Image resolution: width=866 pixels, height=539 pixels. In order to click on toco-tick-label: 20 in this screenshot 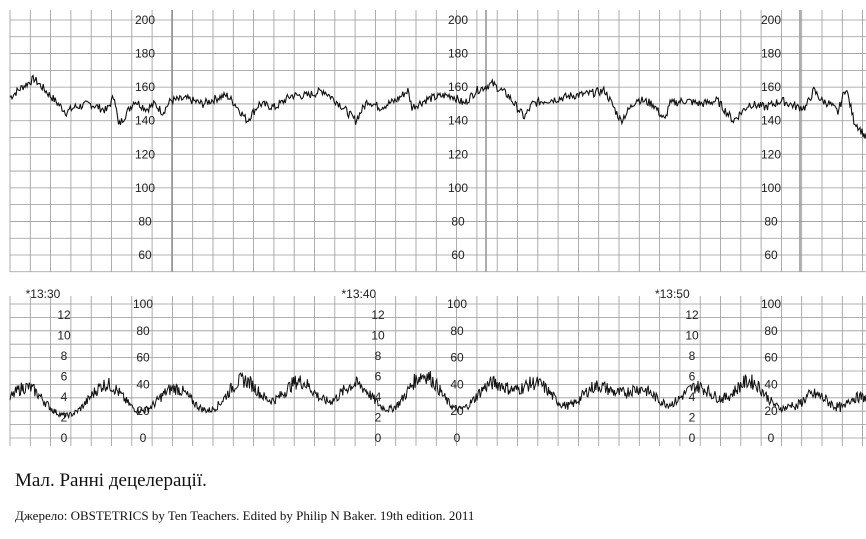, I will do `click(771, 411)`.